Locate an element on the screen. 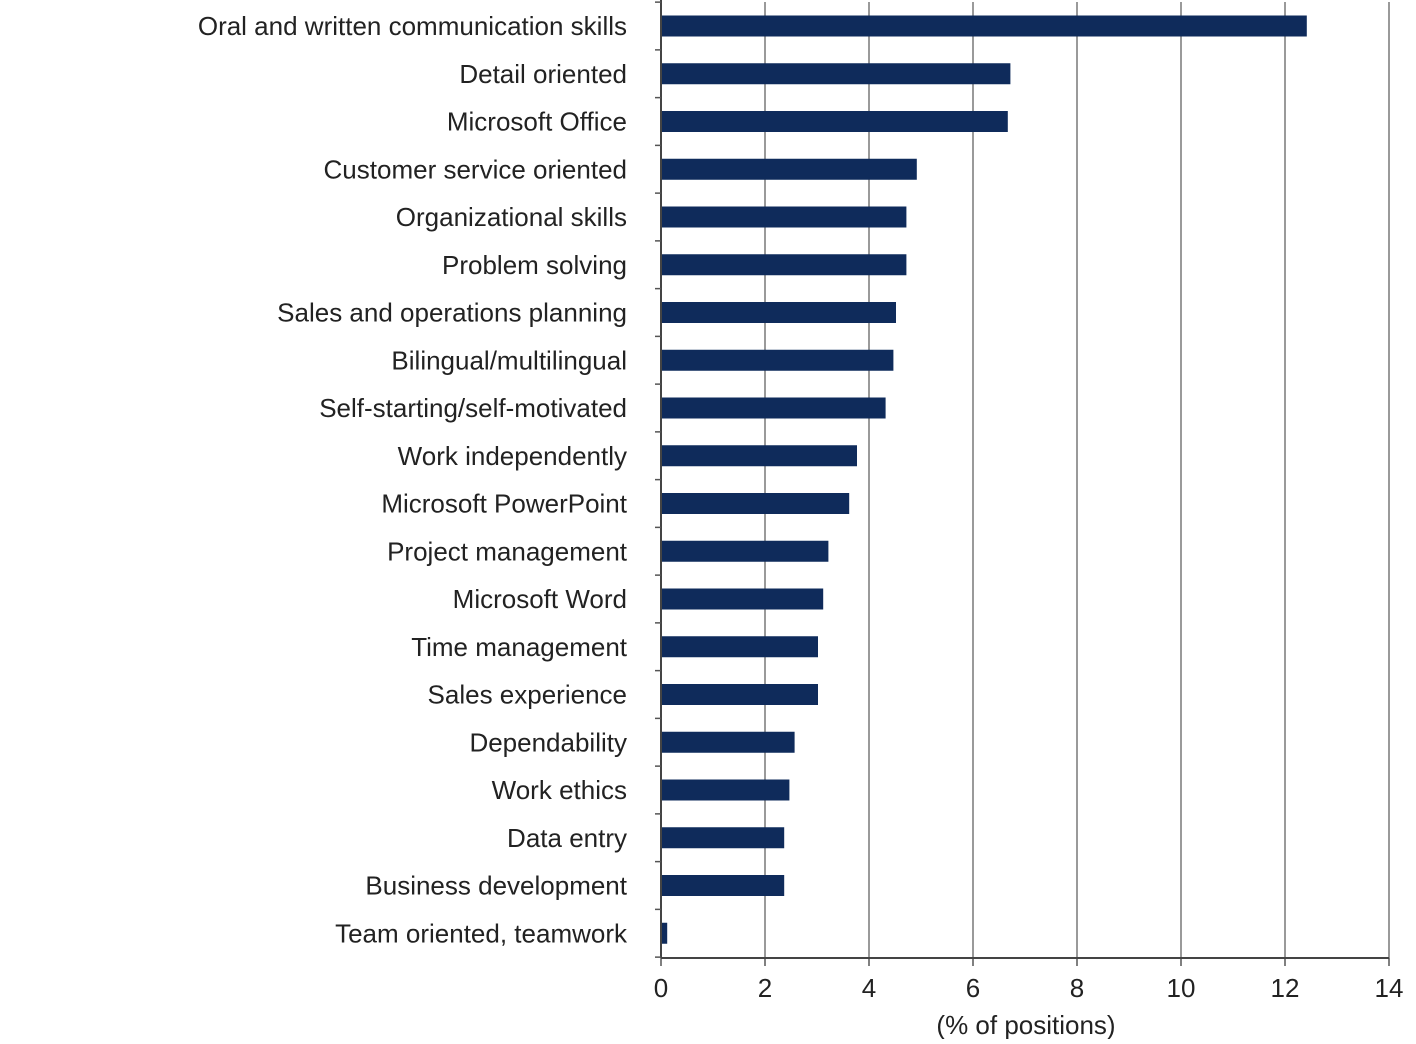  x-tick-label: 2 is located at coordinates (765, 988).